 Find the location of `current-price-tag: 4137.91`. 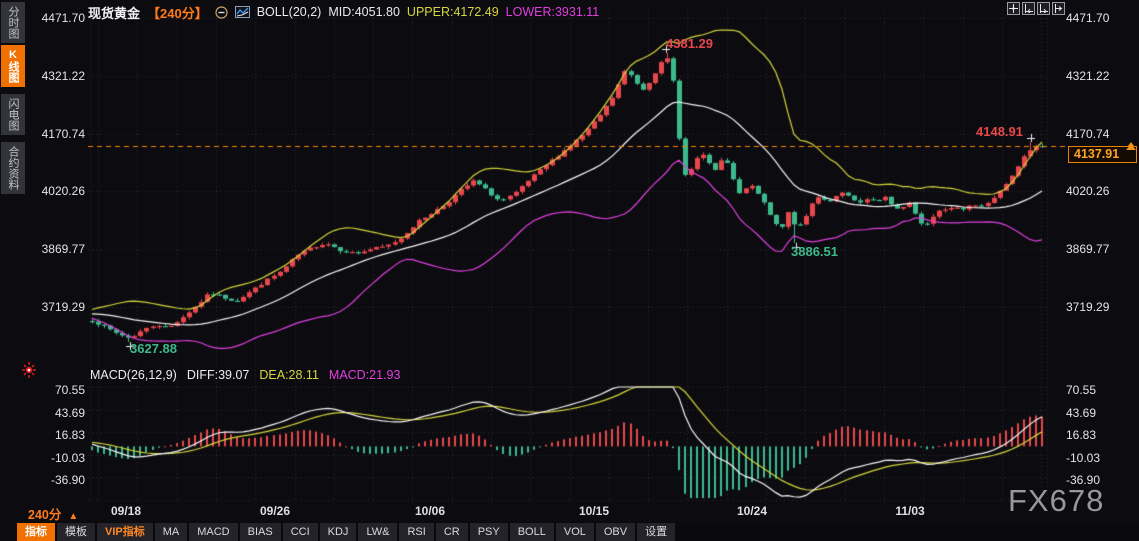

current-price-tag: 4137.91 is located at coordinates (1102, 154).